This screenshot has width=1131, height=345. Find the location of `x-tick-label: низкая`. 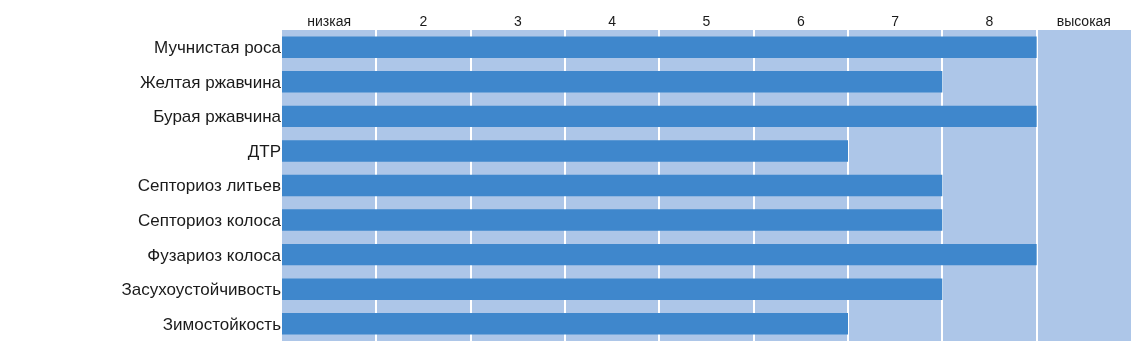

x-tick-label: низкая is located at coordinates (329, 21).